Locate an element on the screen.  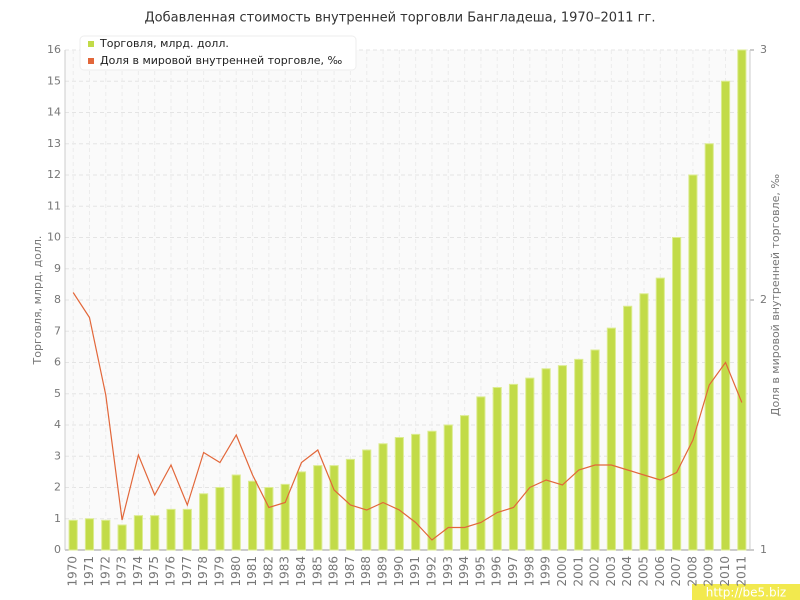
x-tick-label: 1980 is located at coordinates (236, 571).